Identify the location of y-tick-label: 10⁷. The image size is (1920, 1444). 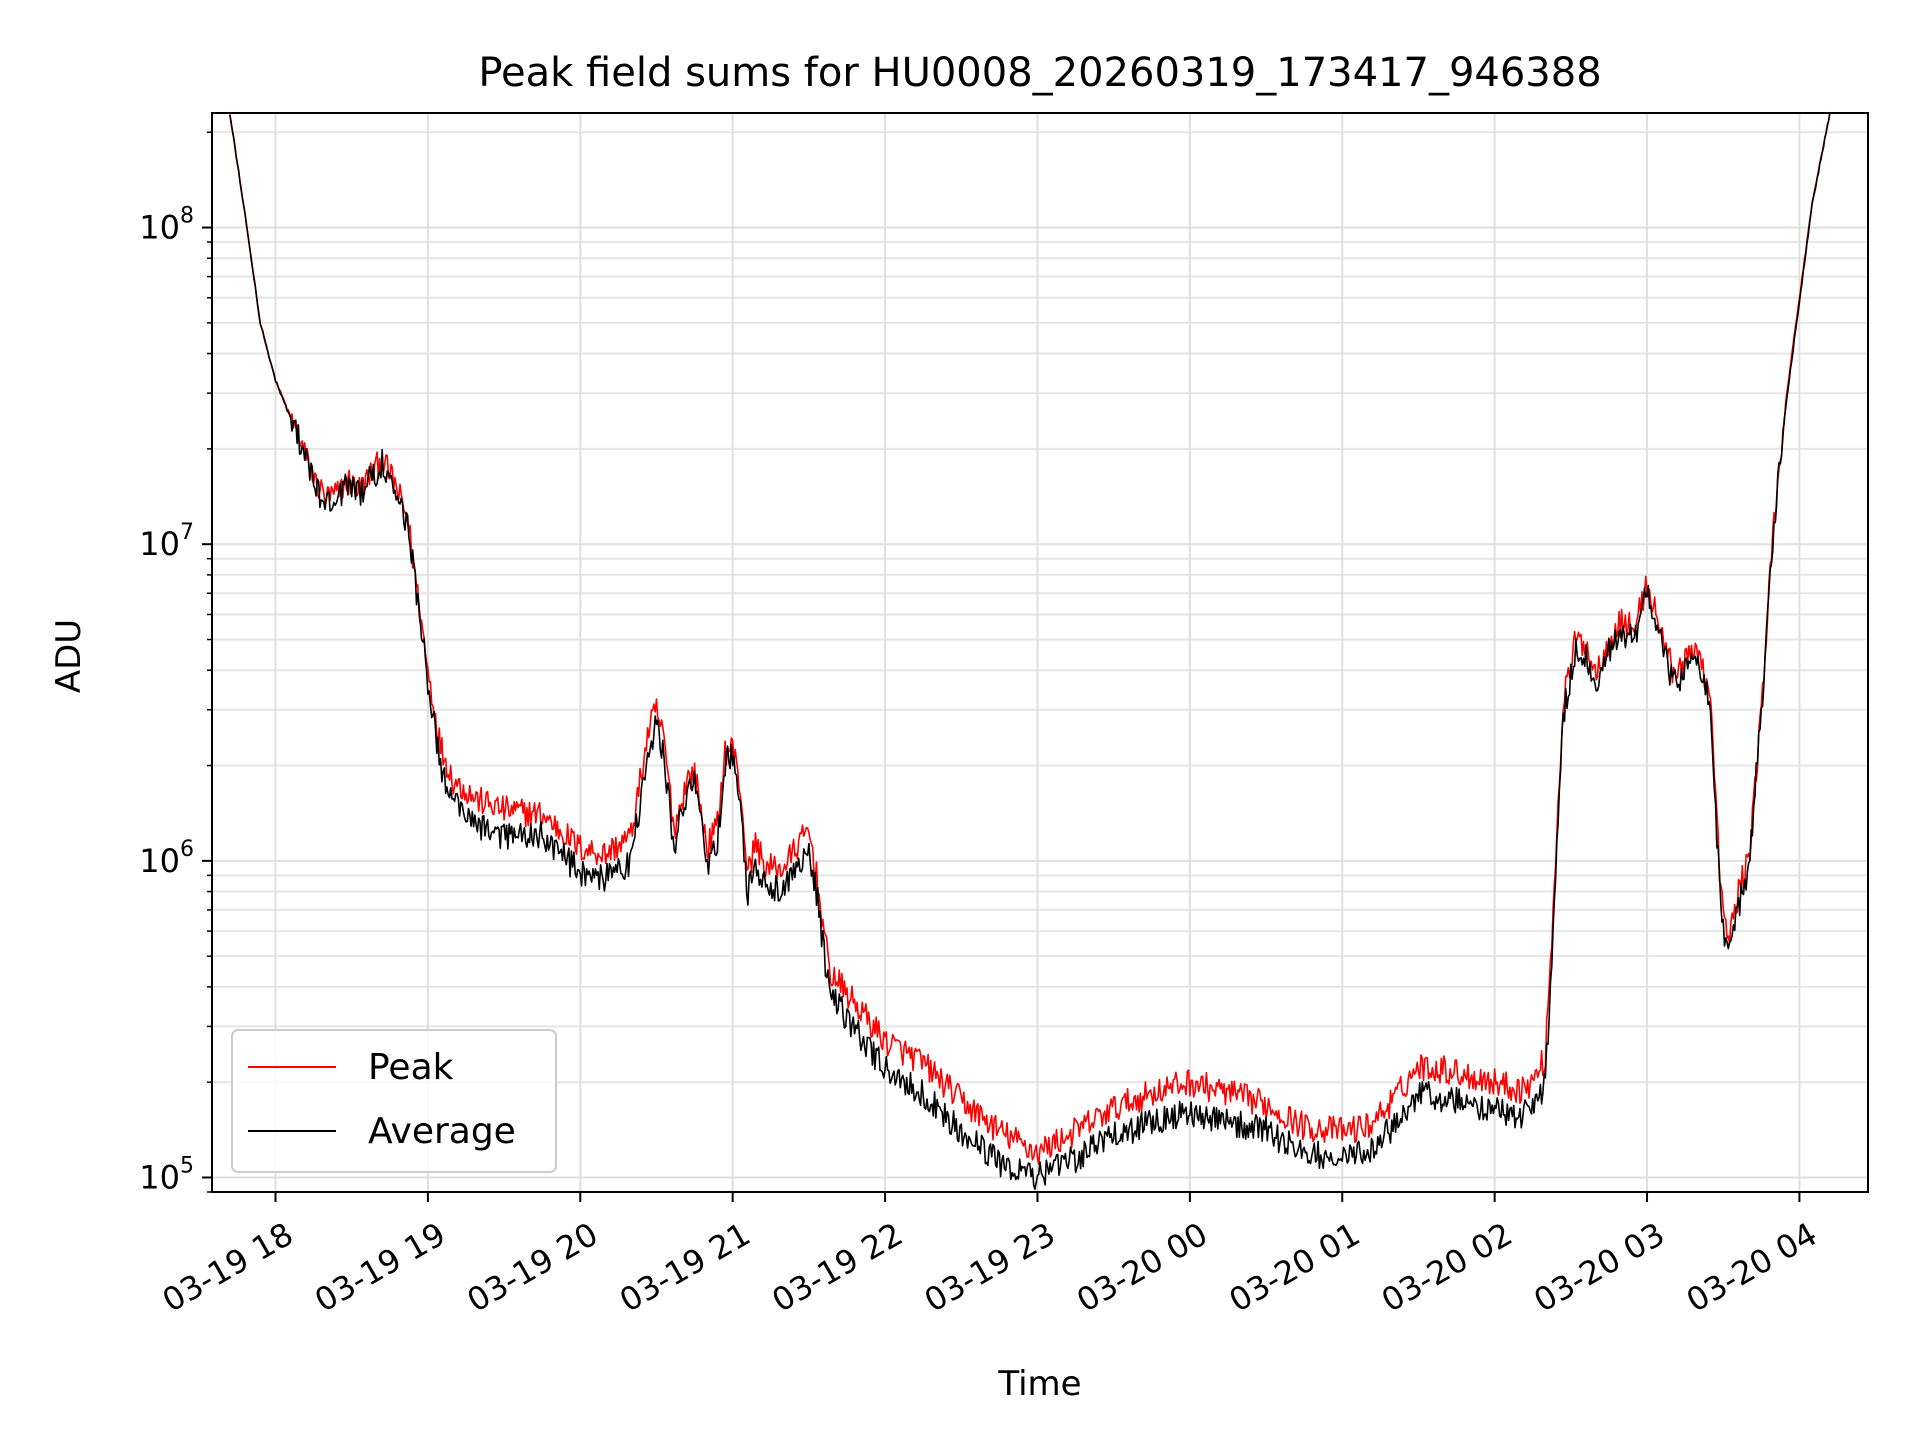
(166, 541).